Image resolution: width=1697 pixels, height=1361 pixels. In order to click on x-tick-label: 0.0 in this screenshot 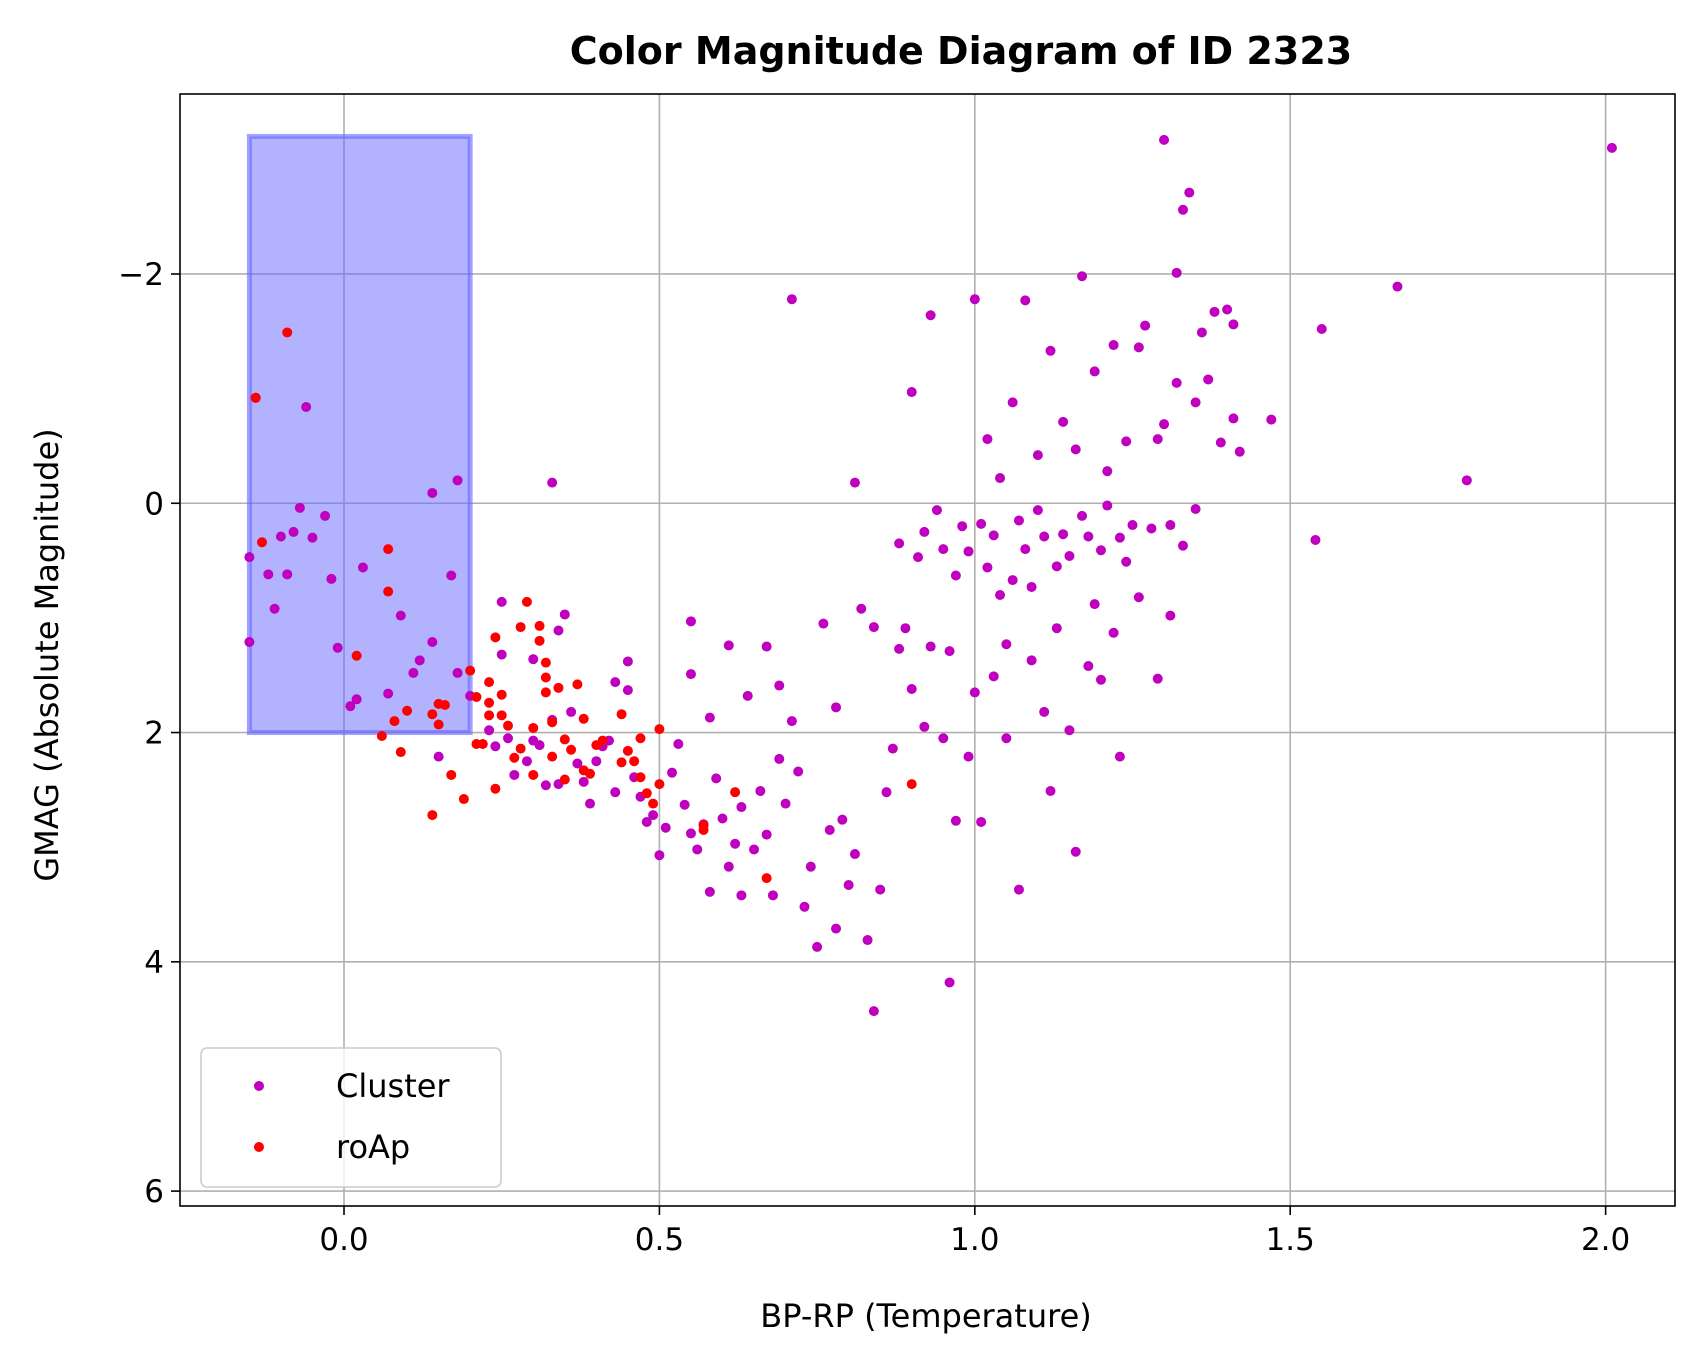, I will do `click(343, 1240)`.